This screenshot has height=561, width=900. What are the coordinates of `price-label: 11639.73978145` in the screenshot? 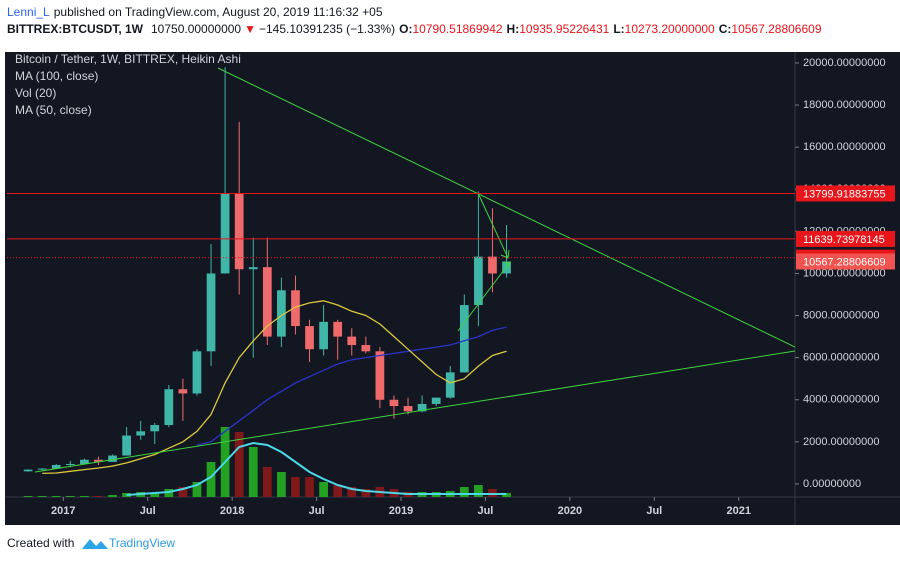 It's located at (844, 240).